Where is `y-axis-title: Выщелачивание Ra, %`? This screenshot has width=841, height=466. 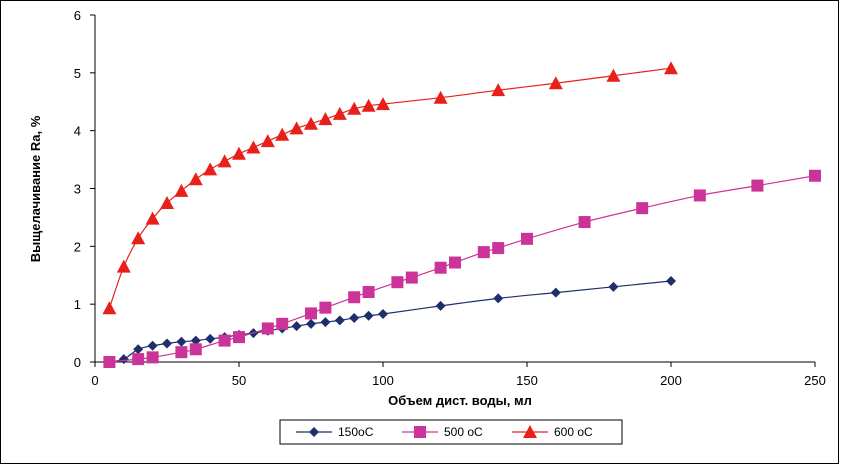 y-axis-title: Выщелачивание Ra, % is located at coordinates (35, 188).